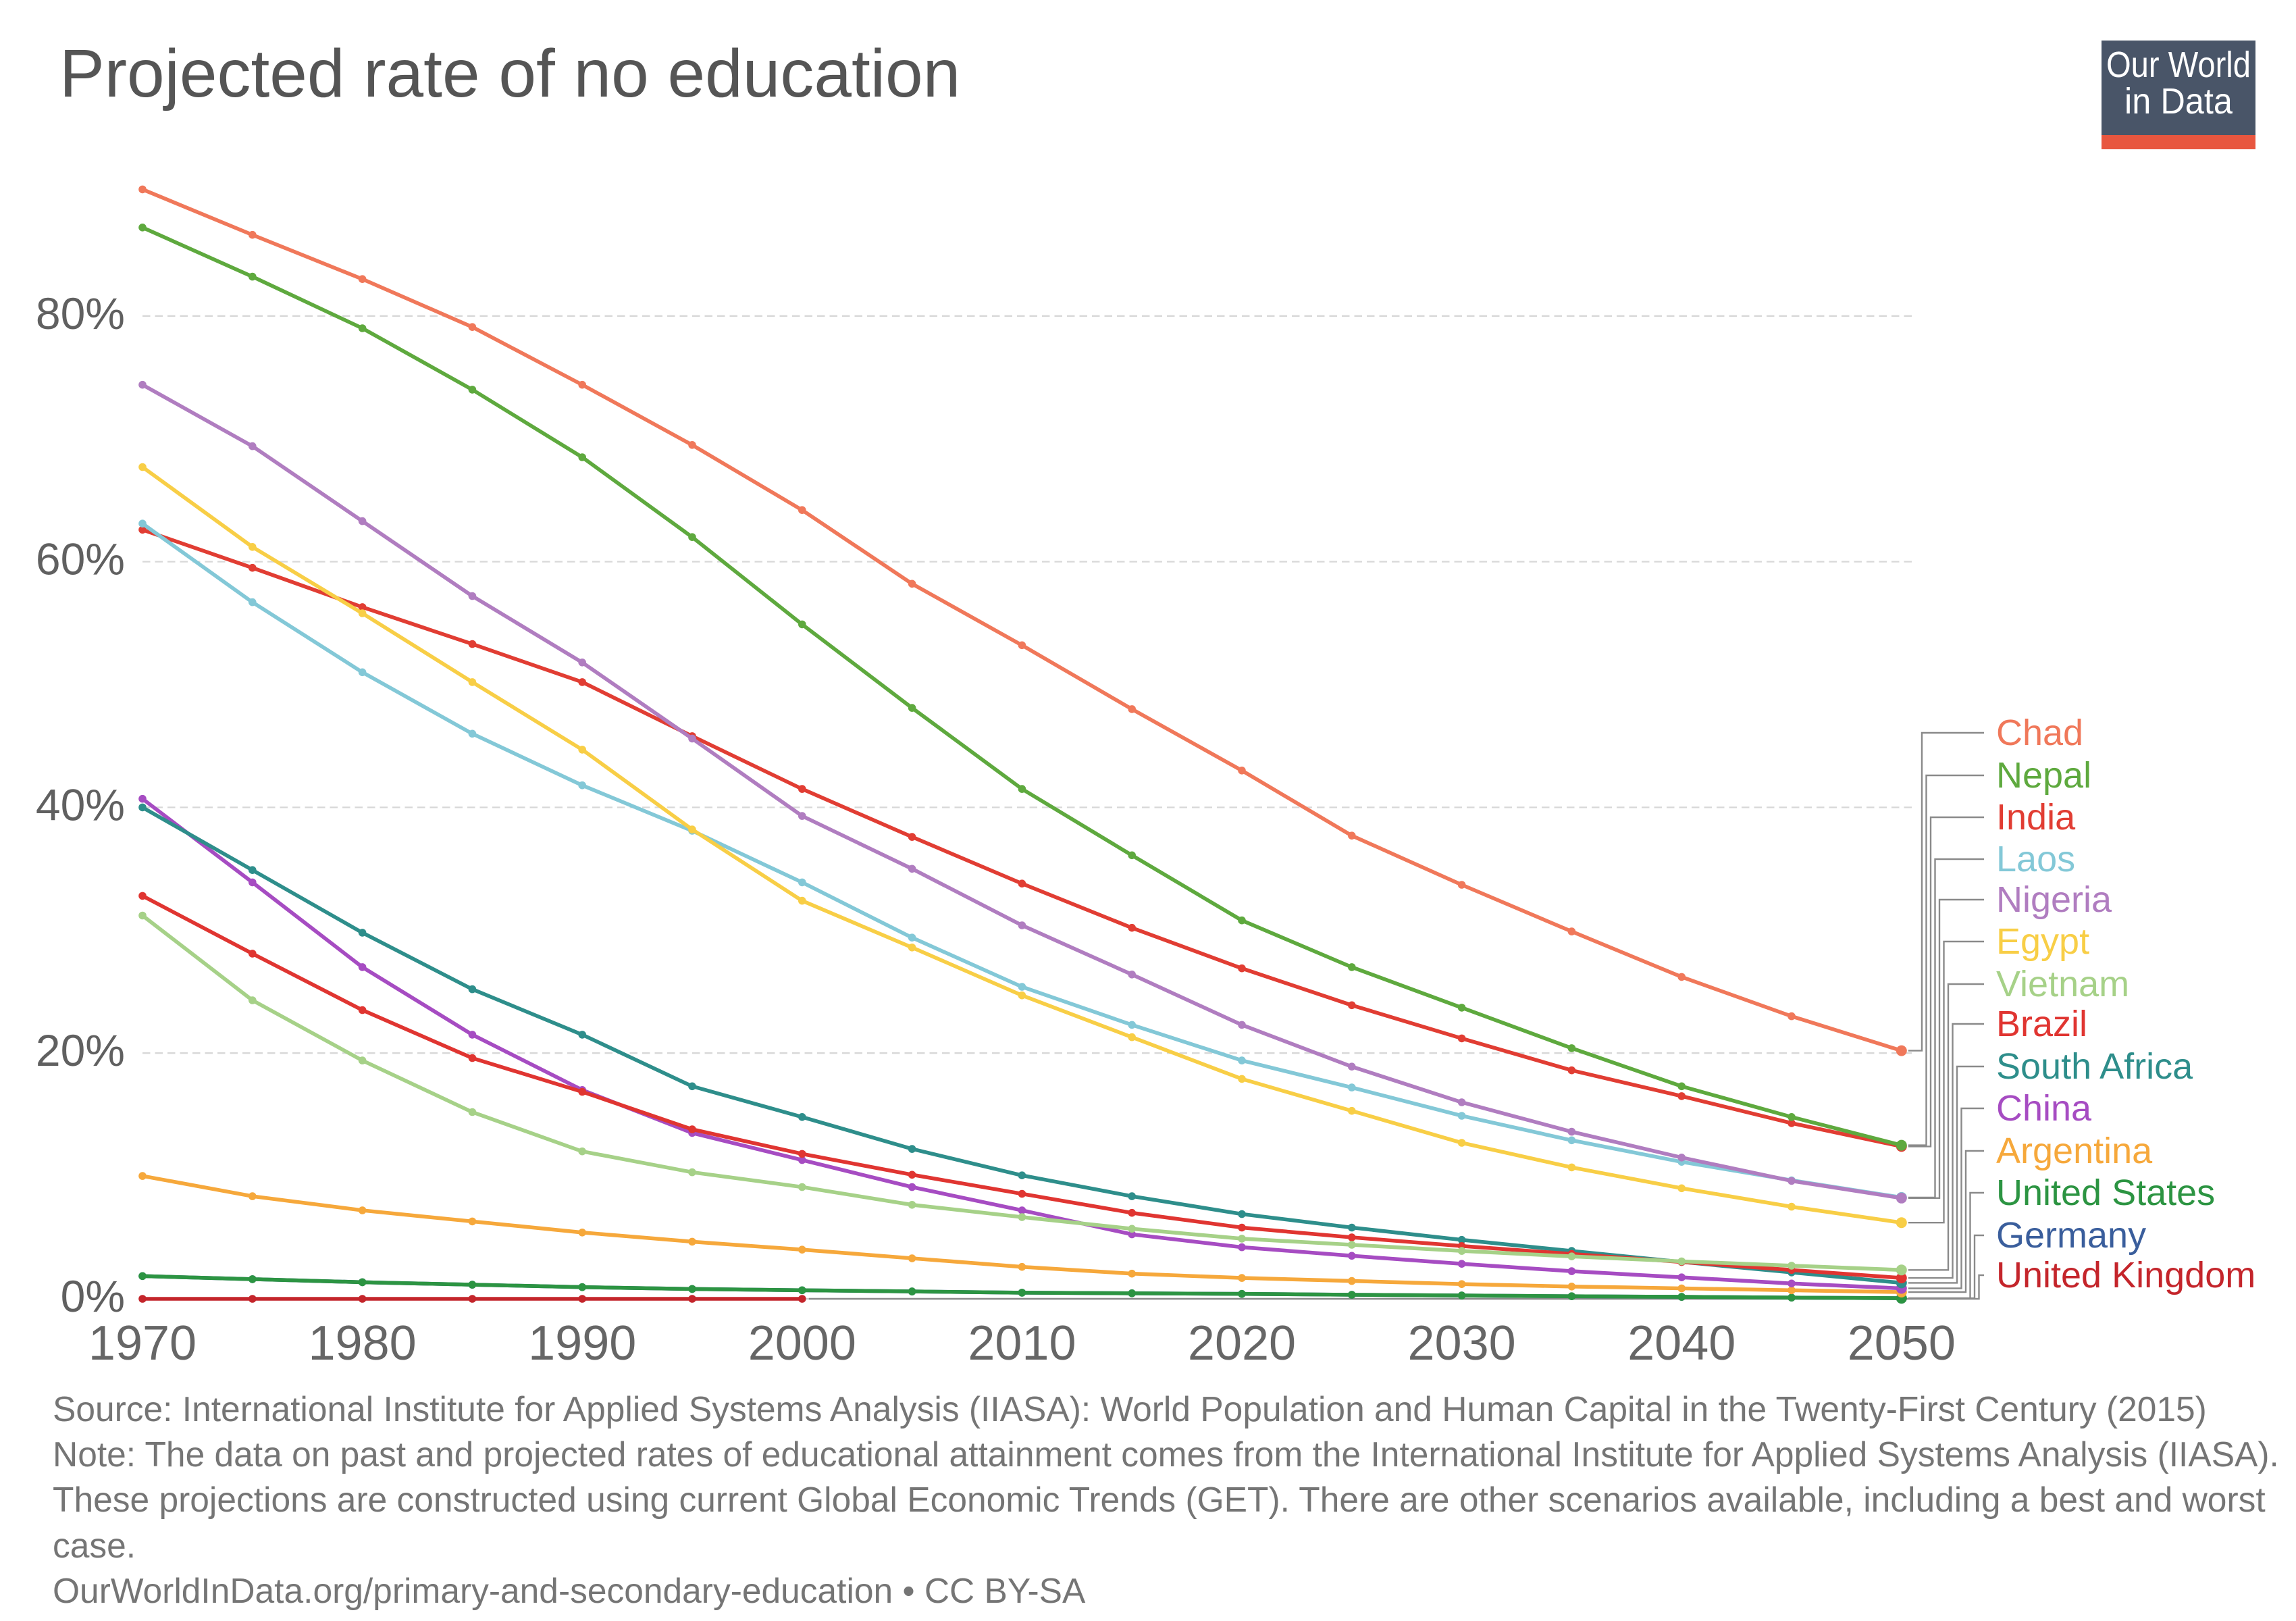 Image resolution: width=2296 pixels, height=1621 pixels. What do you see at coordinates (1462, 1343) in the screenshot?
I see `svg-text: 2030` at bounding box center [1462, 1343].